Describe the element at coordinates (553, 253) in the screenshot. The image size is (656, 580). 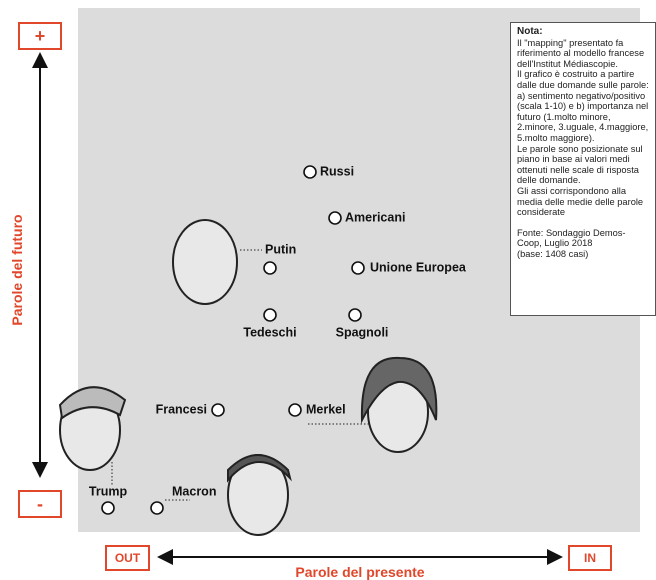
I see `note-source: (base: 1408 casi)` at that location.